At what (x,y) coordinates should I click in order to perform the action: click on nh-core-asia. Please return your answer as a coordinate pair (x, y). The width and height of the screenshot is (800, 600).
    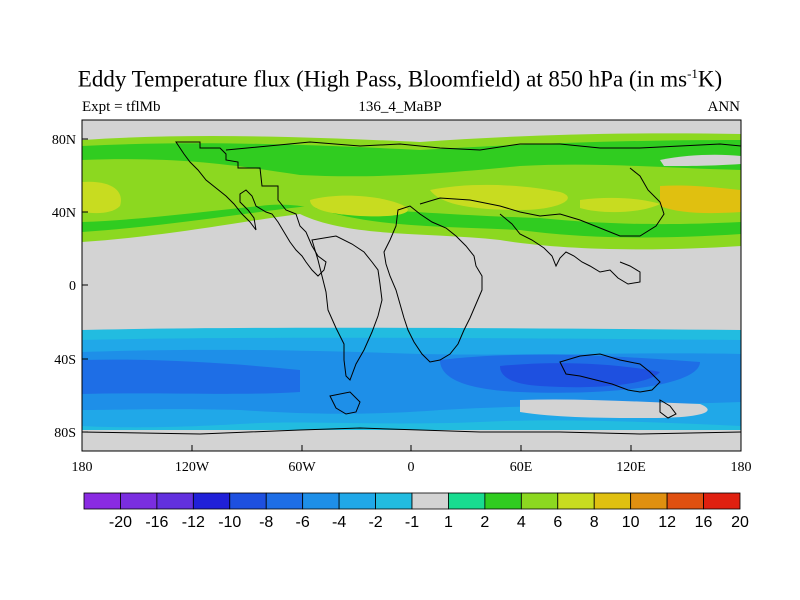
    Looking at the image, I should click on (620, 205).